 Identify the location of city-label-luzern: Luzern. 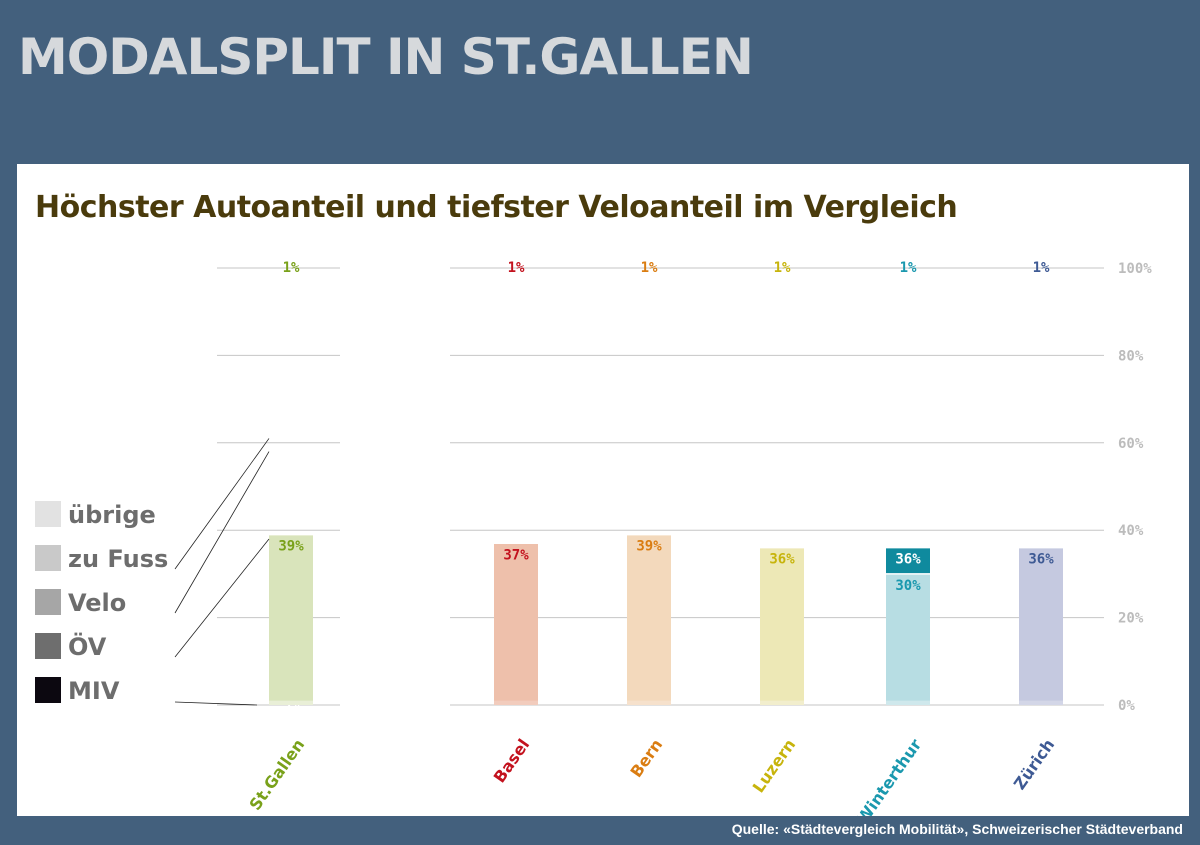
(774, 765).